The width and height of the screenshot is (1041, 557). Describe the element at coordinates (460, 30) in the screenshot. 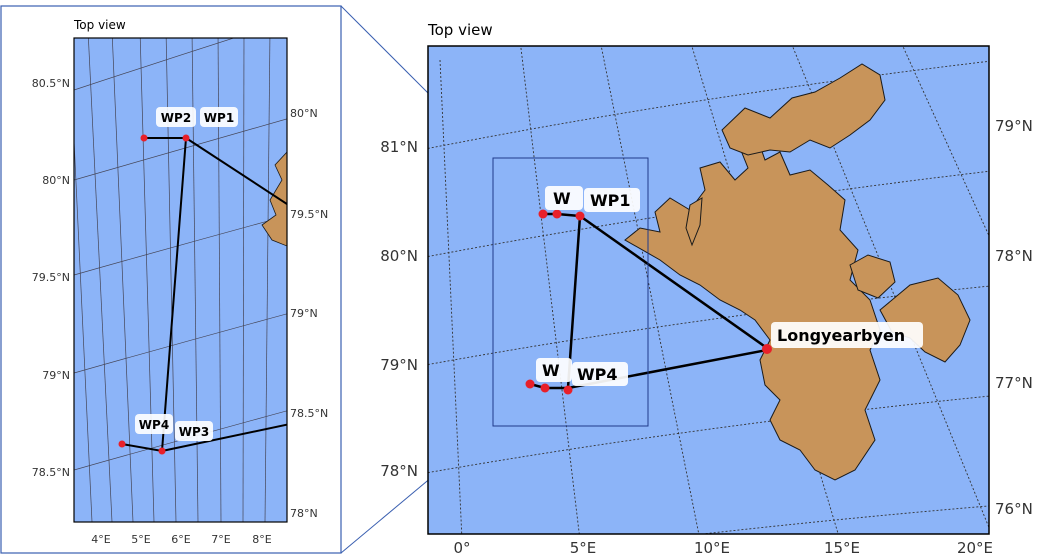

I see `main-title: Top view` at that location.